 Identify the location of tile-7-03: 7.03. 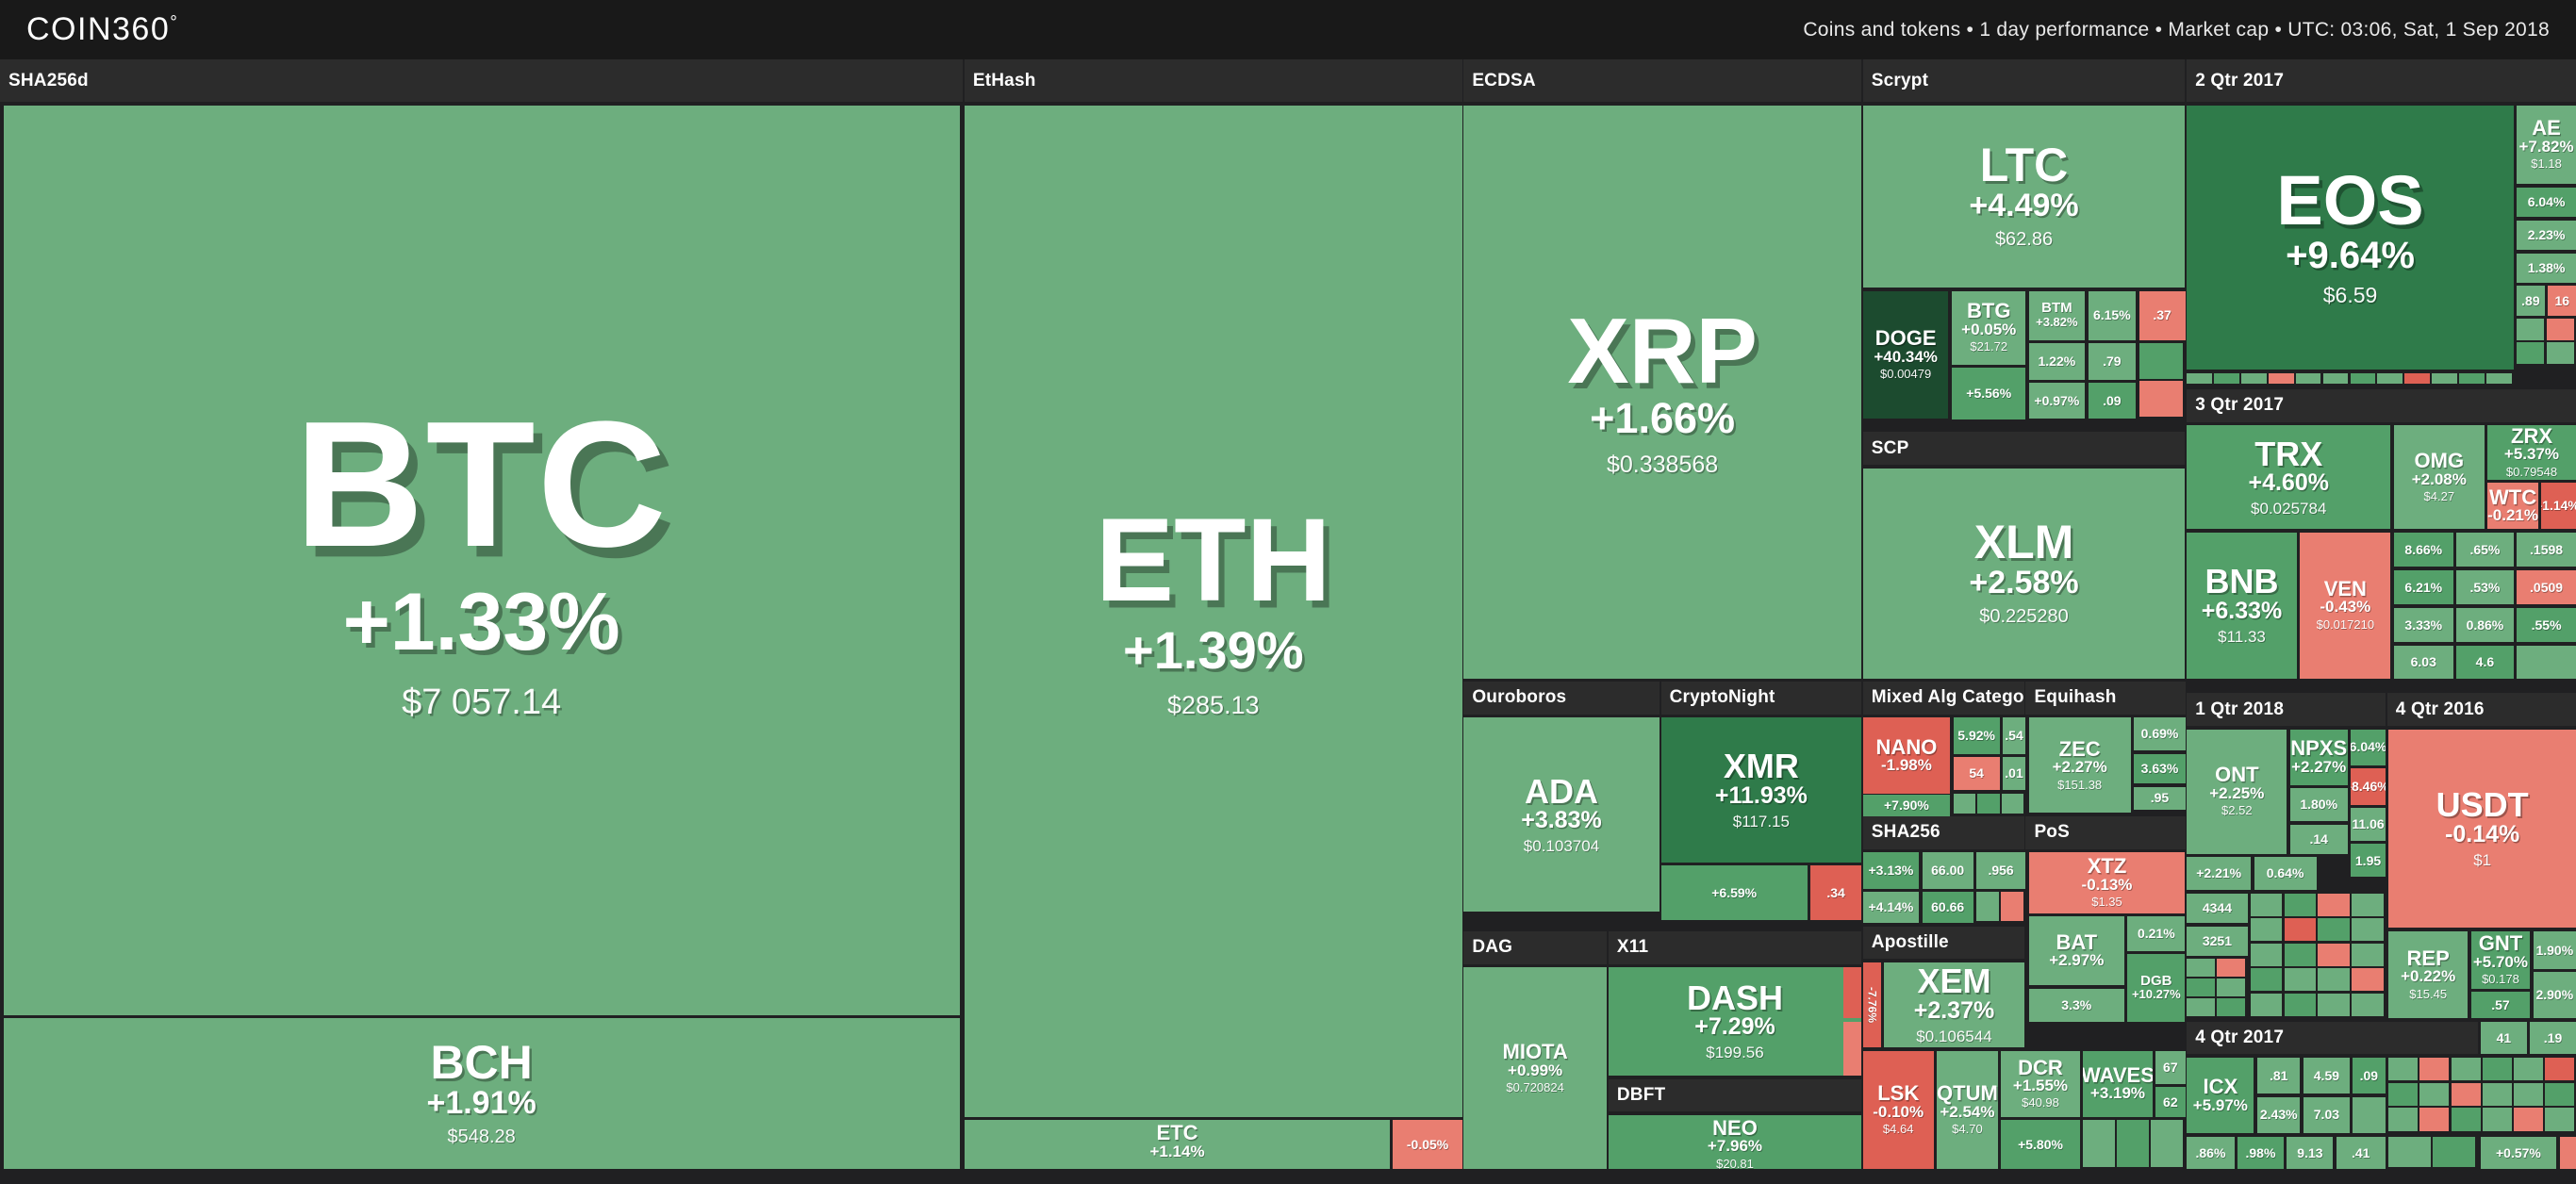
(2326, 1114).